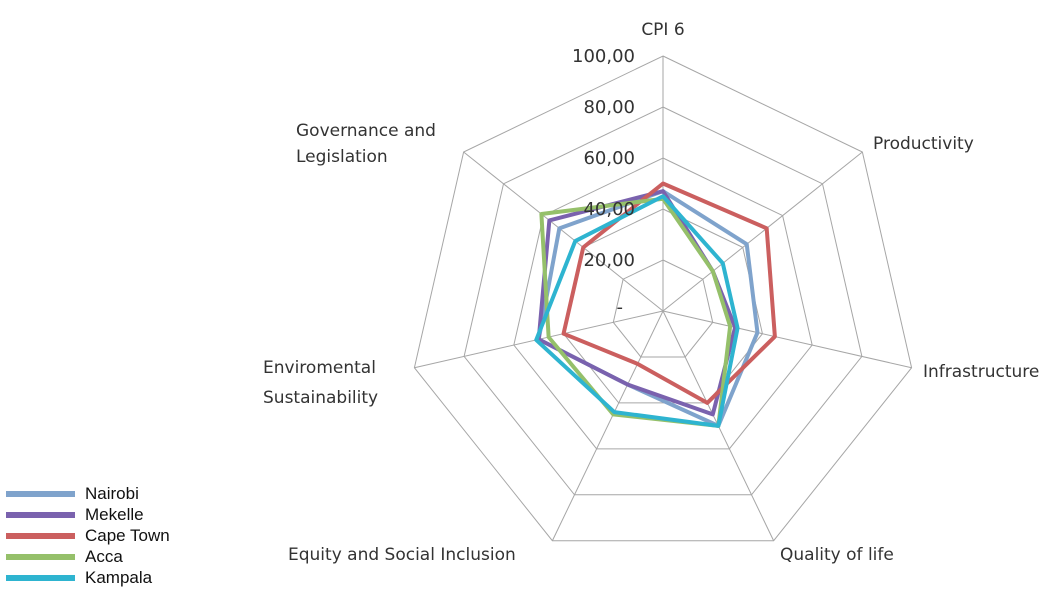  I want to click on series-line-kampala, so click(637, 311).